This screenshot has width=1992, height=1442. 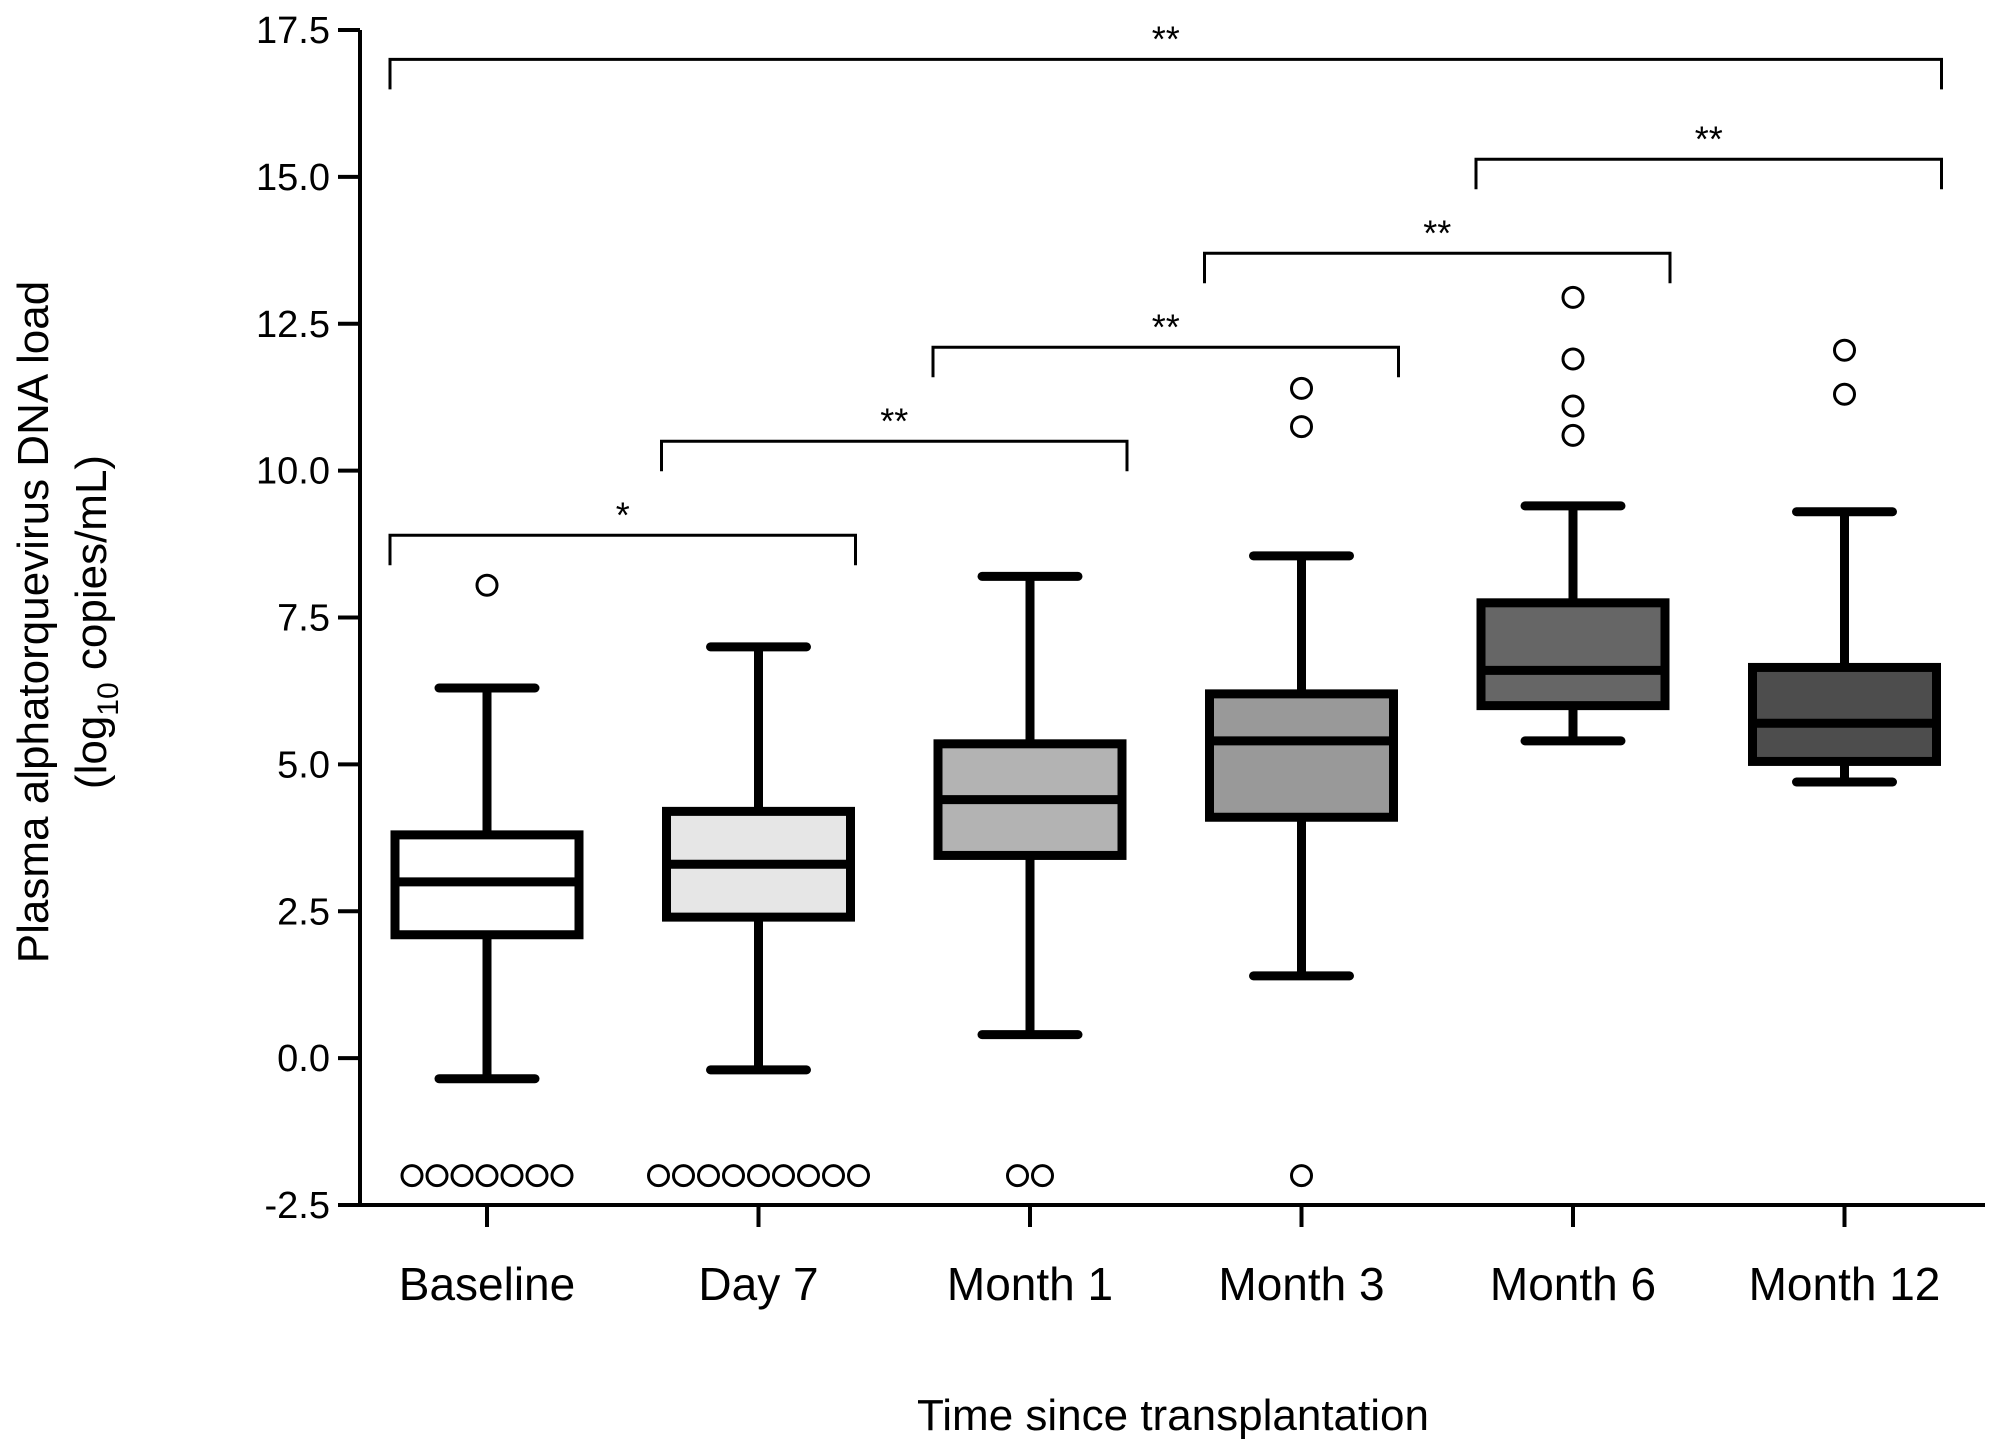 What do you see at coordinates (1573, 1284) in the screenshot?
I see `x-tick-label: Month 6` at bounding box center [1573, 1284].